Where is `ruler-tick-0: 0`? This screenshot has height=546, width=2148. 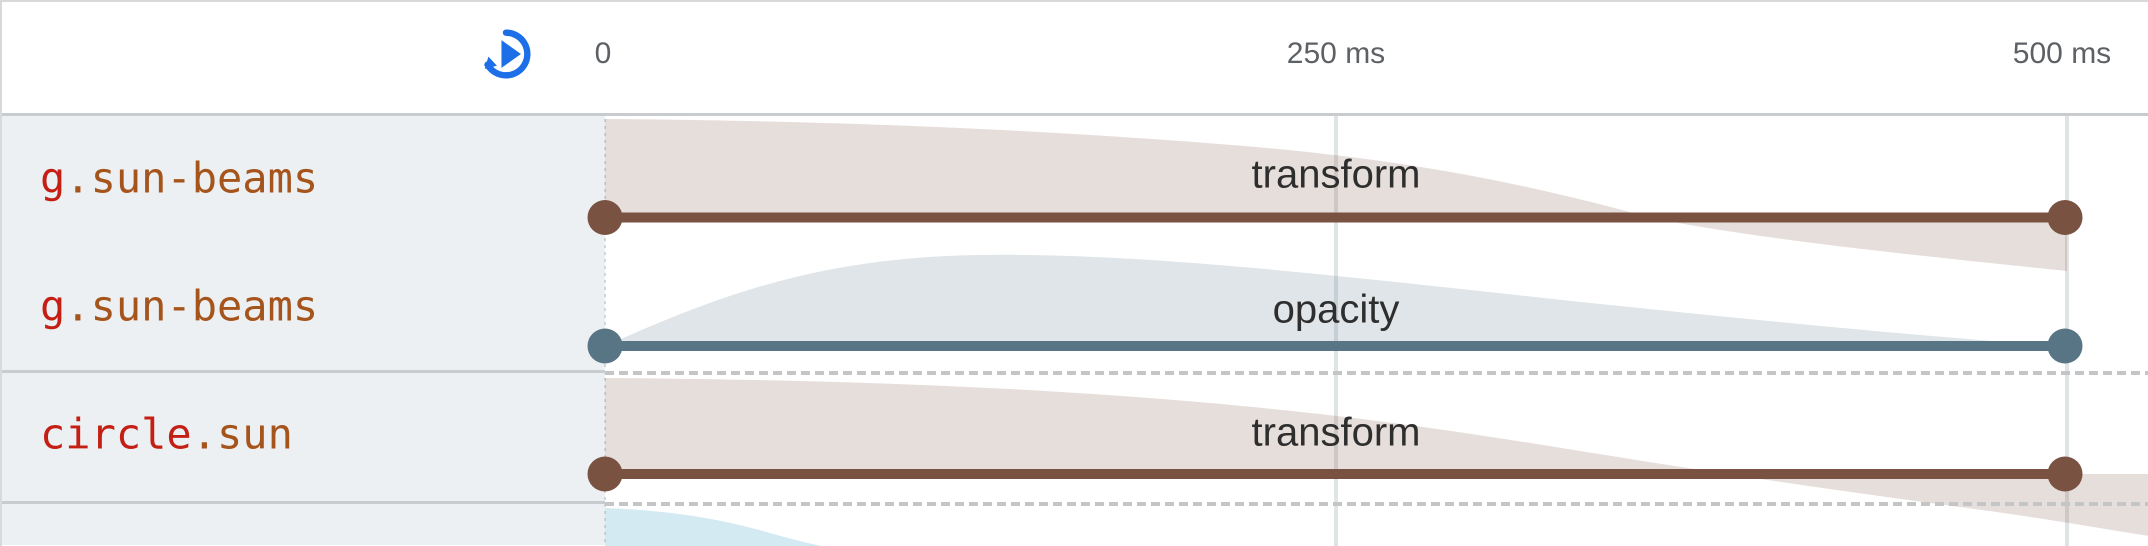 ruler-tick-0: 0 is located at coordinates (603, 53).